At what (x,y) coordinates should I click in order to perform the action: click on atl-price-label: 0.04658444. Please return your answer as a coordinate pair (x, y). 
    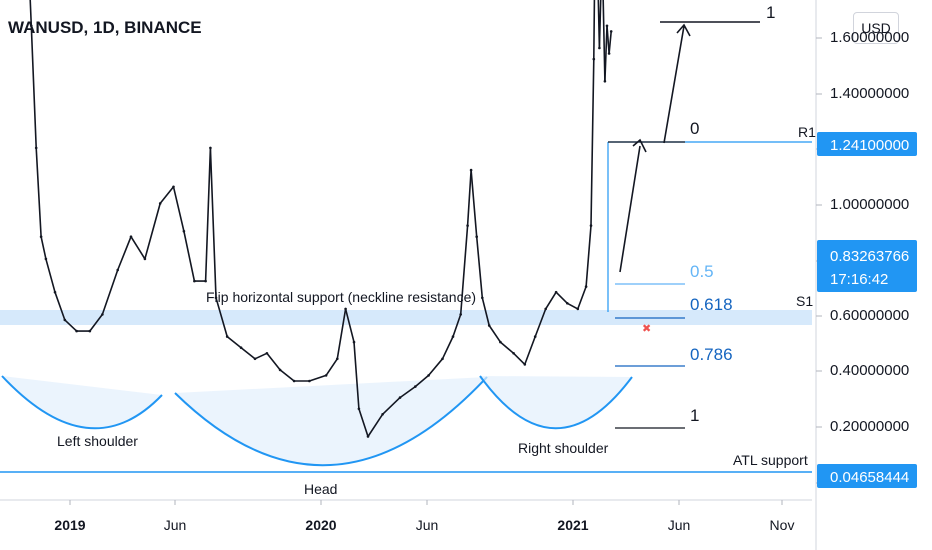
    Looking at the image, I should click on (869, 477).